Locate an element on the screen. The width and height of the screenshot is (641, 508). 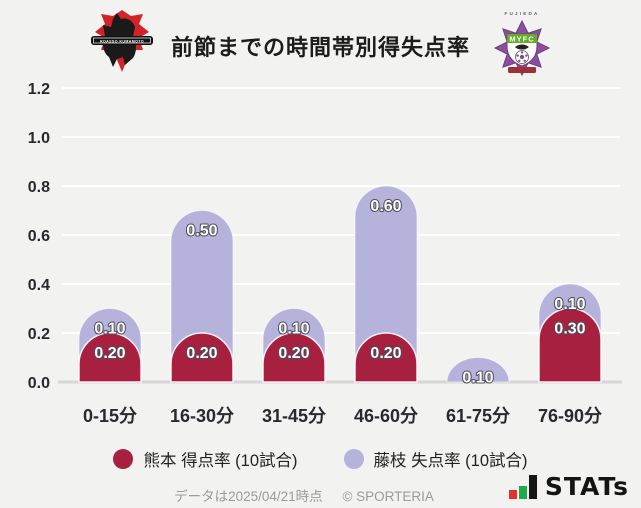
y-tick-label-0.2: 0.2 is located at coordinates (39, 334).